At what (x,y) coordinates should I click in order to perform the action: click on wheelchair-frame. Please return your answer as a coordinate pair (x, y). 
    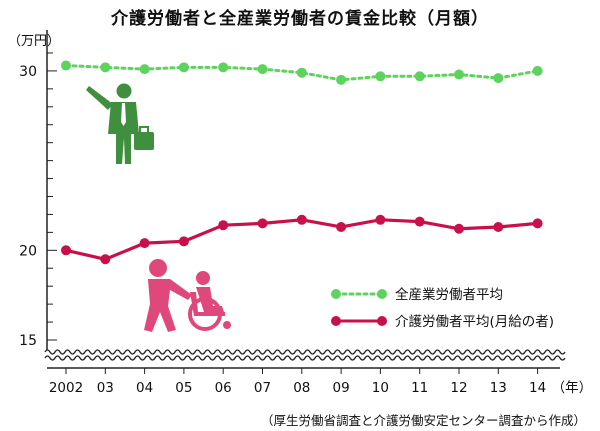
    Looking at the image, I should click on (207, 304).